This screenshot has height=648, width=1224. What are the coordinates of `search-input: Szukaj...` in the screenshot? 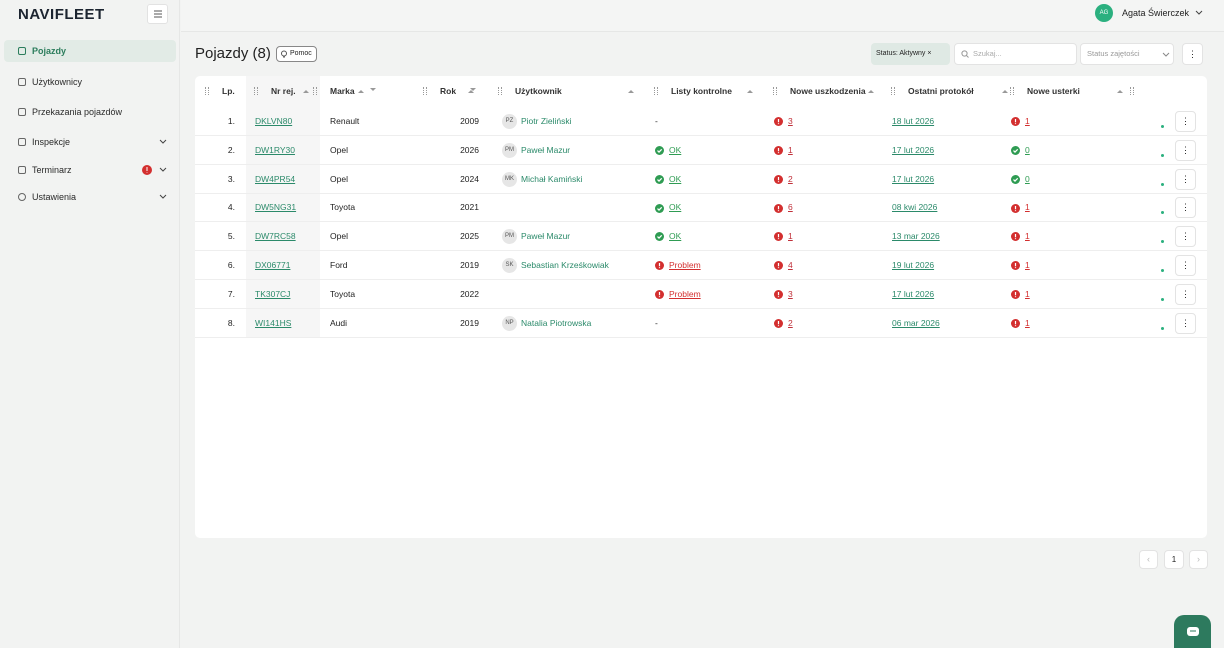 It's located at (1015, 54).